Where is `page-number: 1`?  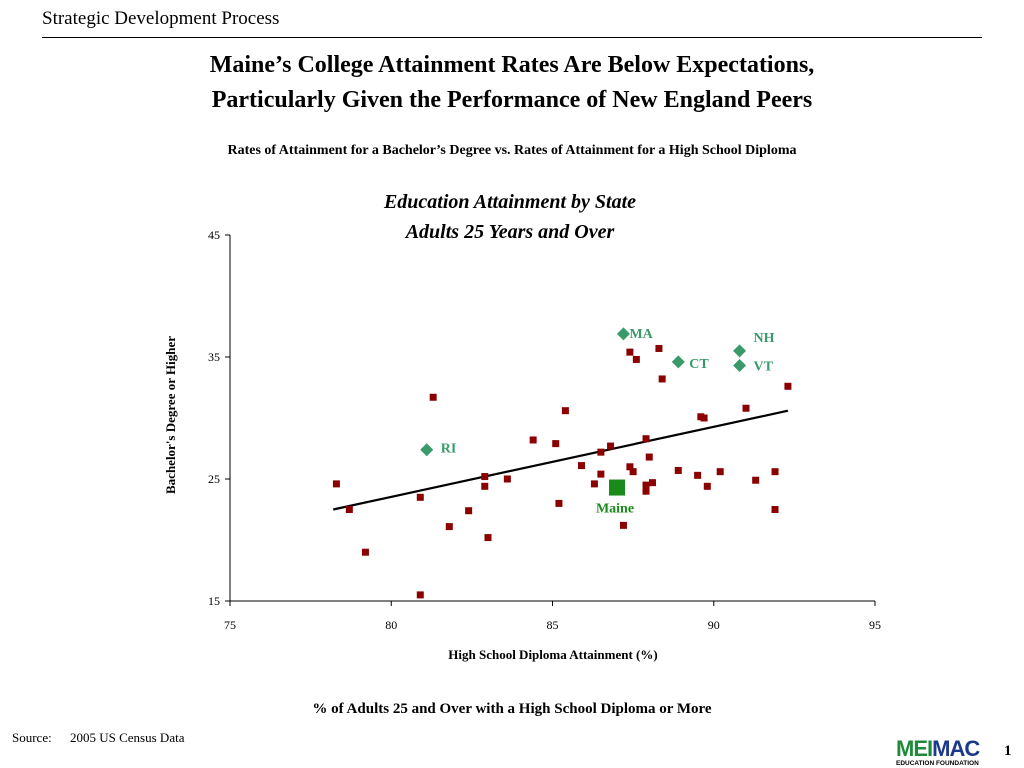
page-number: 1 is located at coordinates (1008, 751).